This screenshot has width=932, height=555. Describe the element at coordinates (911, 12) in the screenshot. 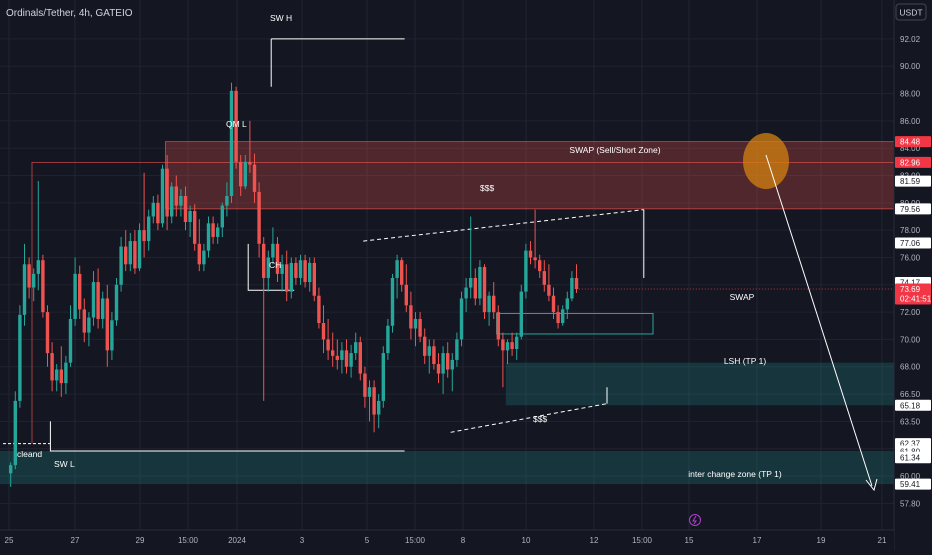

I see `currency-button: USDT` at that location.